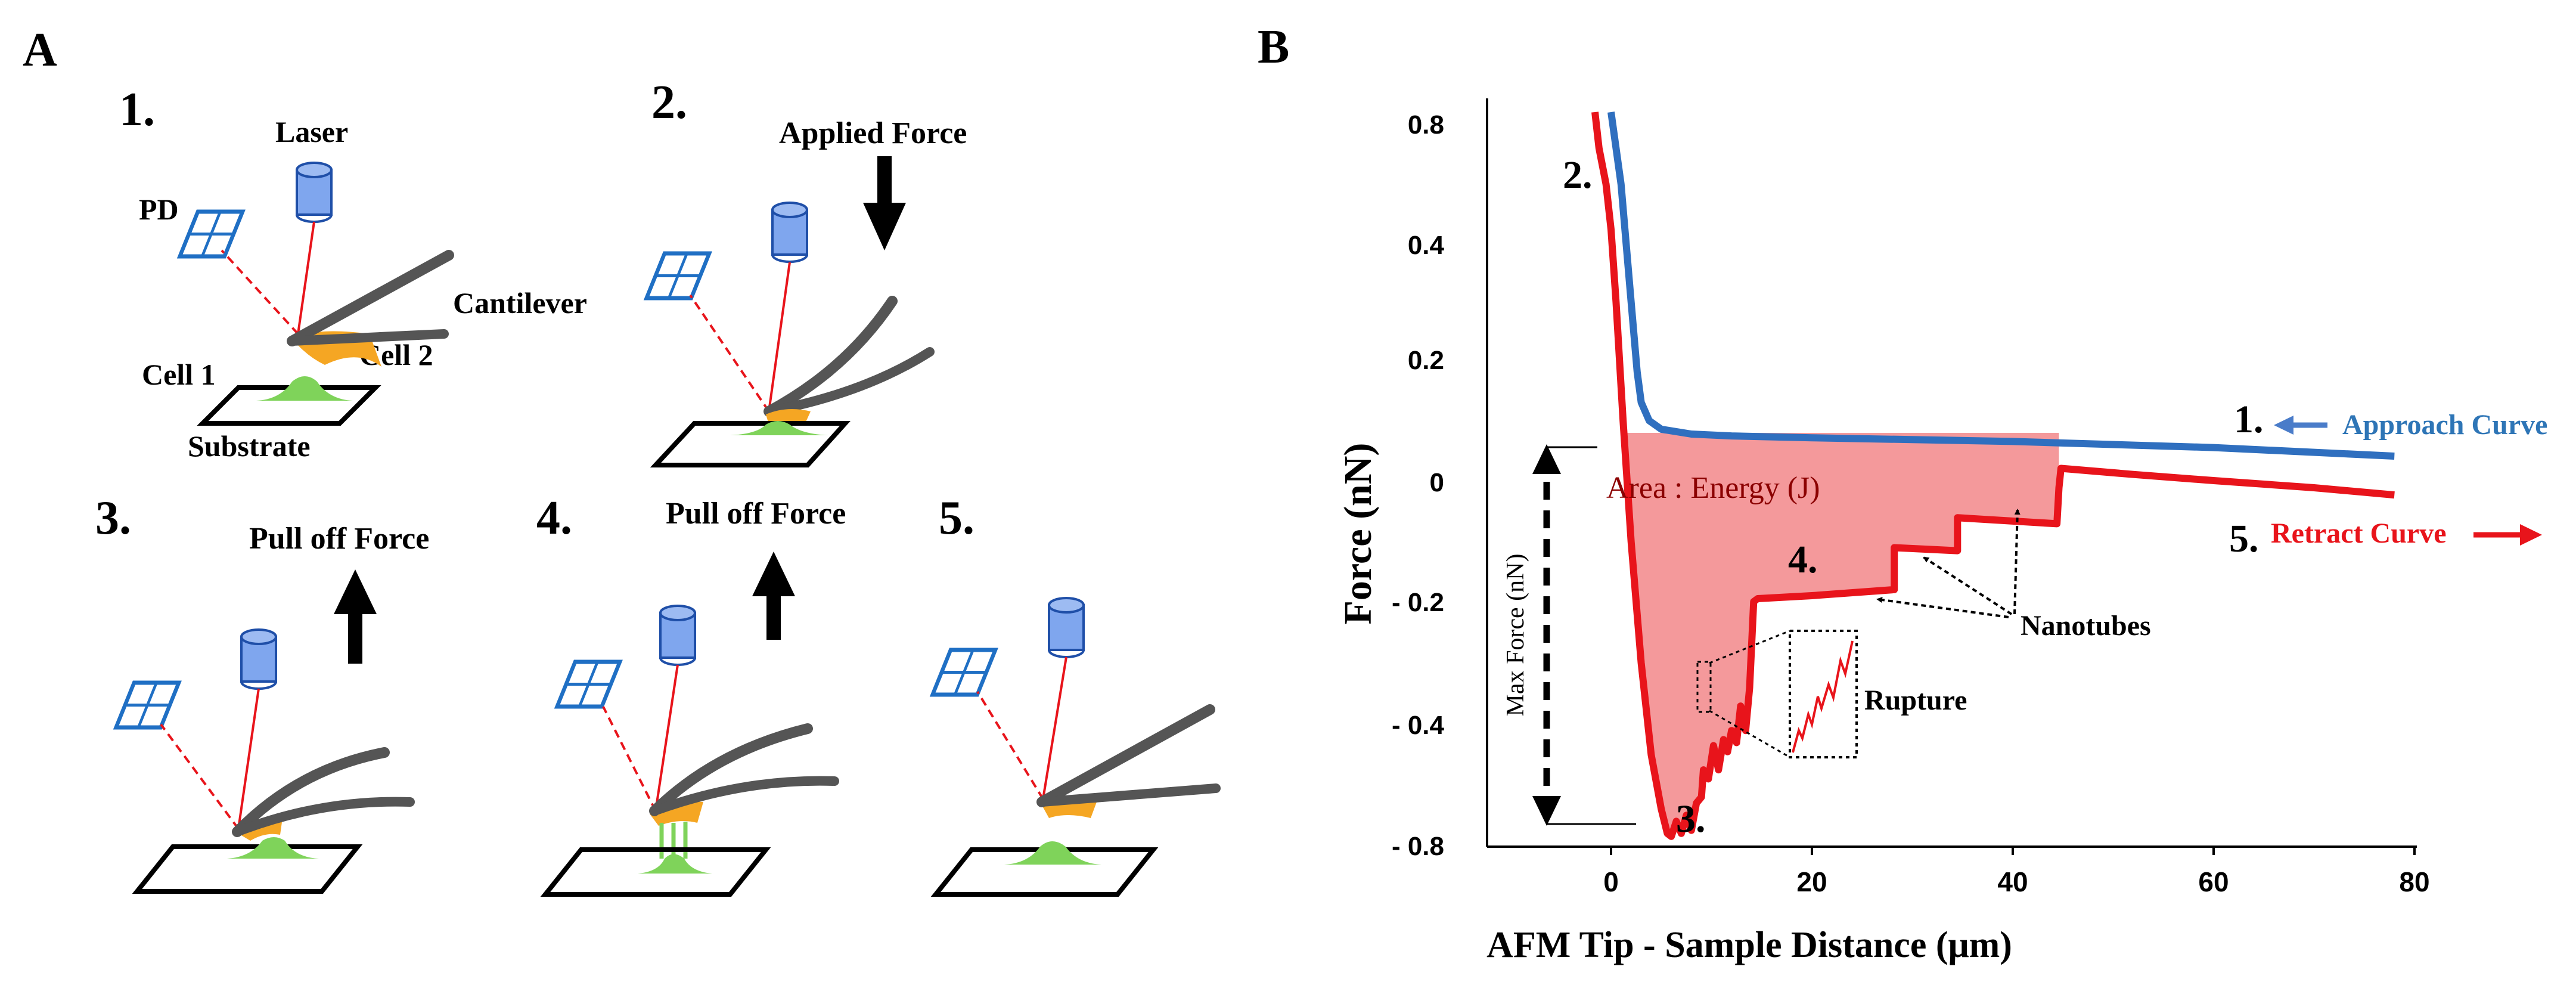 This screenshot has height=988, width=2576. I want to click on y-tick-label: - 0.2, so click(1418, 602).